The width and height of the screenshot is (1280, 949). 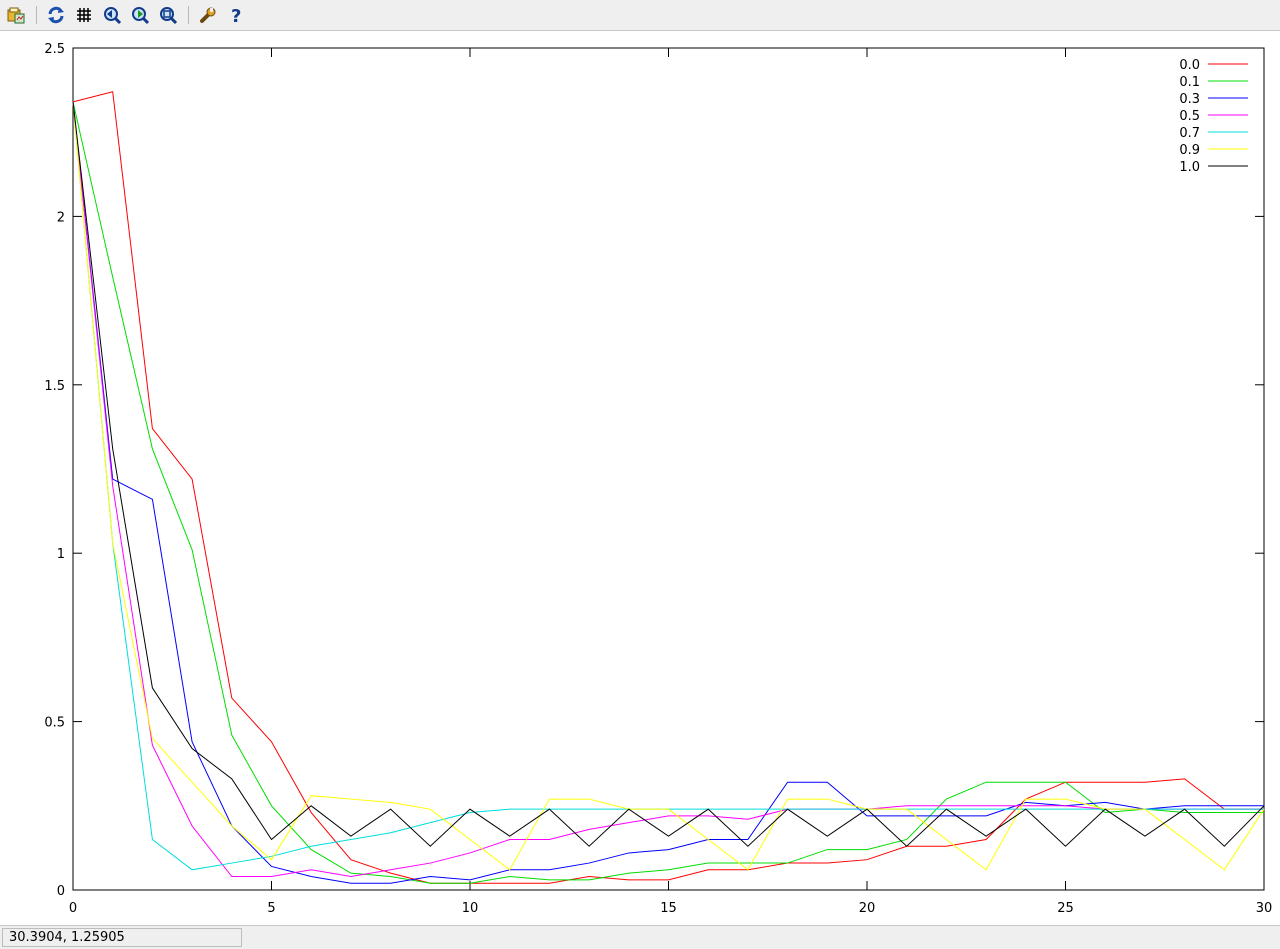 I want to click on replot-icon, so click(x=56, y=15).